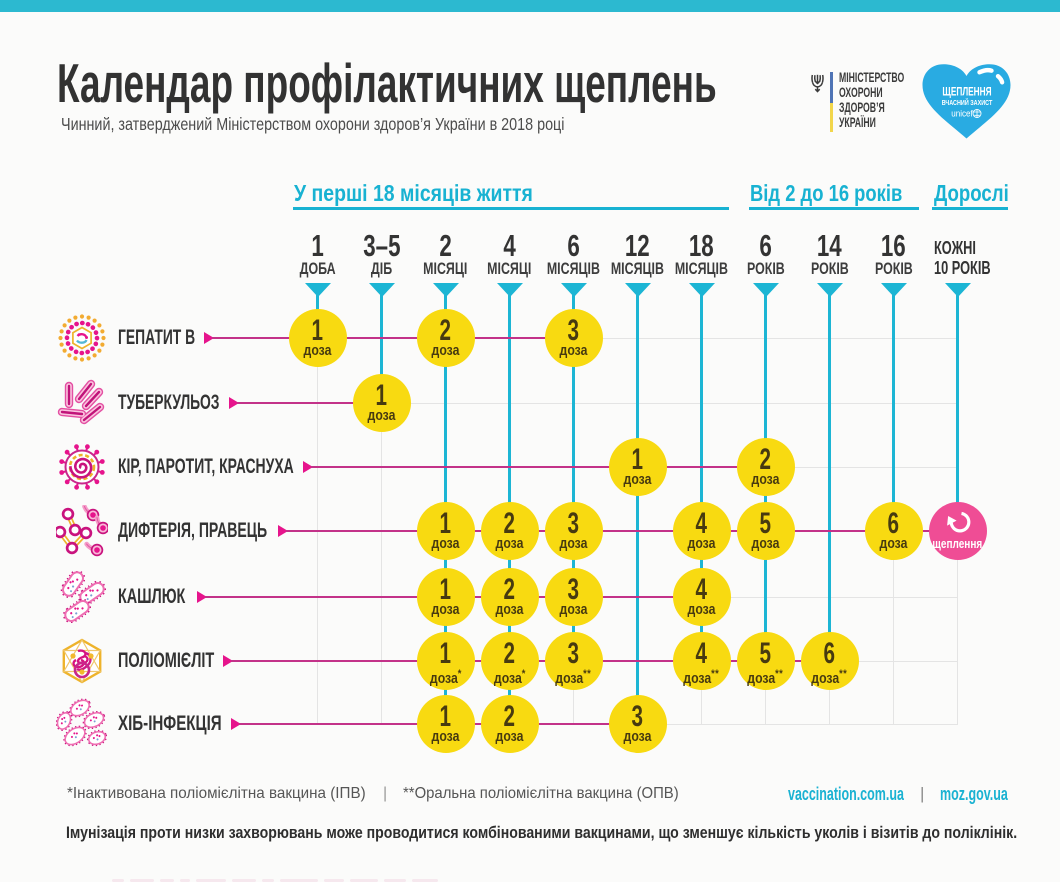 This screenshot has width=1060, height=882. I want to click on svg-text: ВЧАСНИЙ ЗАХИСТ, so click(967, 102).